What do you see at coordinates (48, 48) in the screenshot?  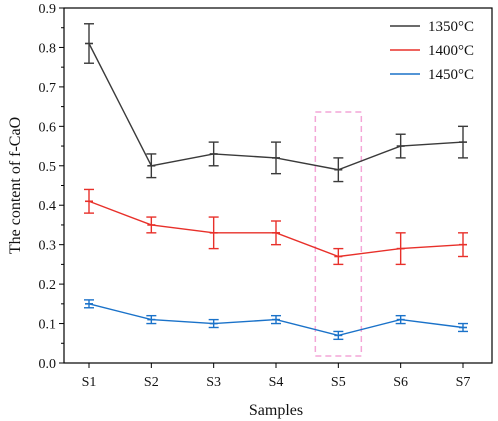 I see `y-tick-label: 0.8` at bounding box center [48, 48].